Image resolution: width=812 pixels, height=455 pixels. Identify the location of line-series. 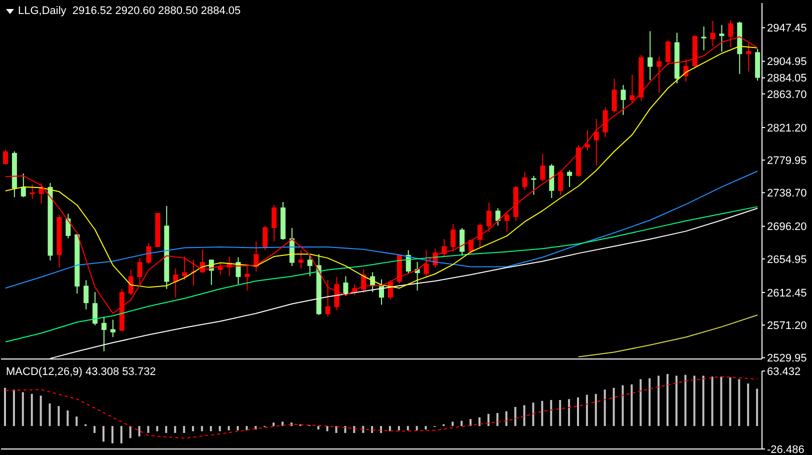
(668, 336).